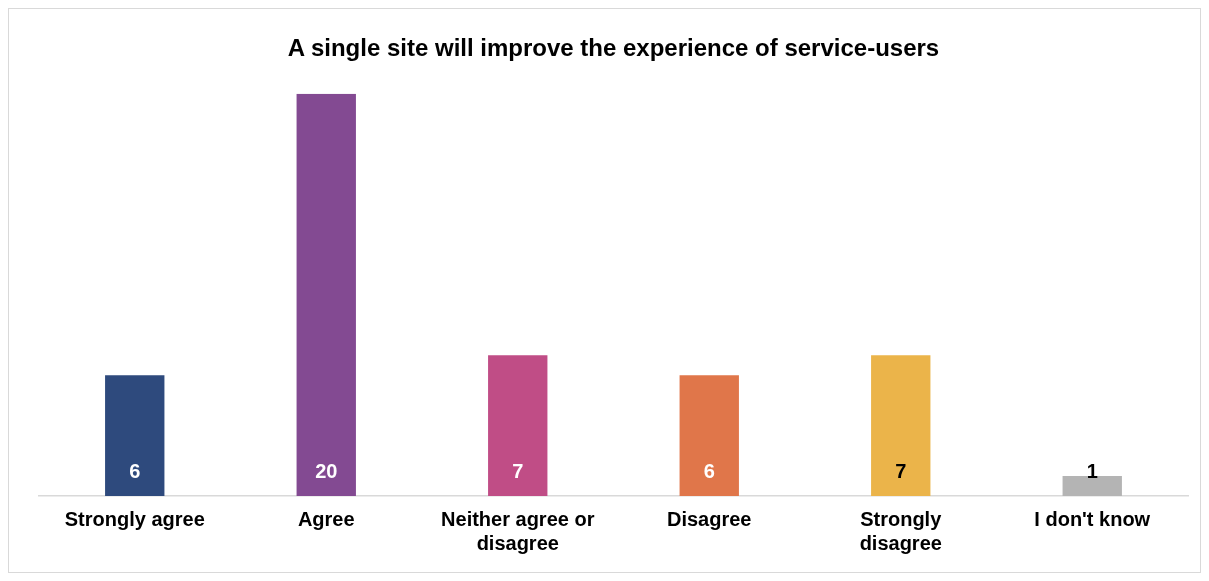 Image resolution: width=1209 pixels, height=581 pixels. Describe the element at coordinates (518, 530) in the screenshot. I see `x-tick-label: Neither agree or disagree` at that location.